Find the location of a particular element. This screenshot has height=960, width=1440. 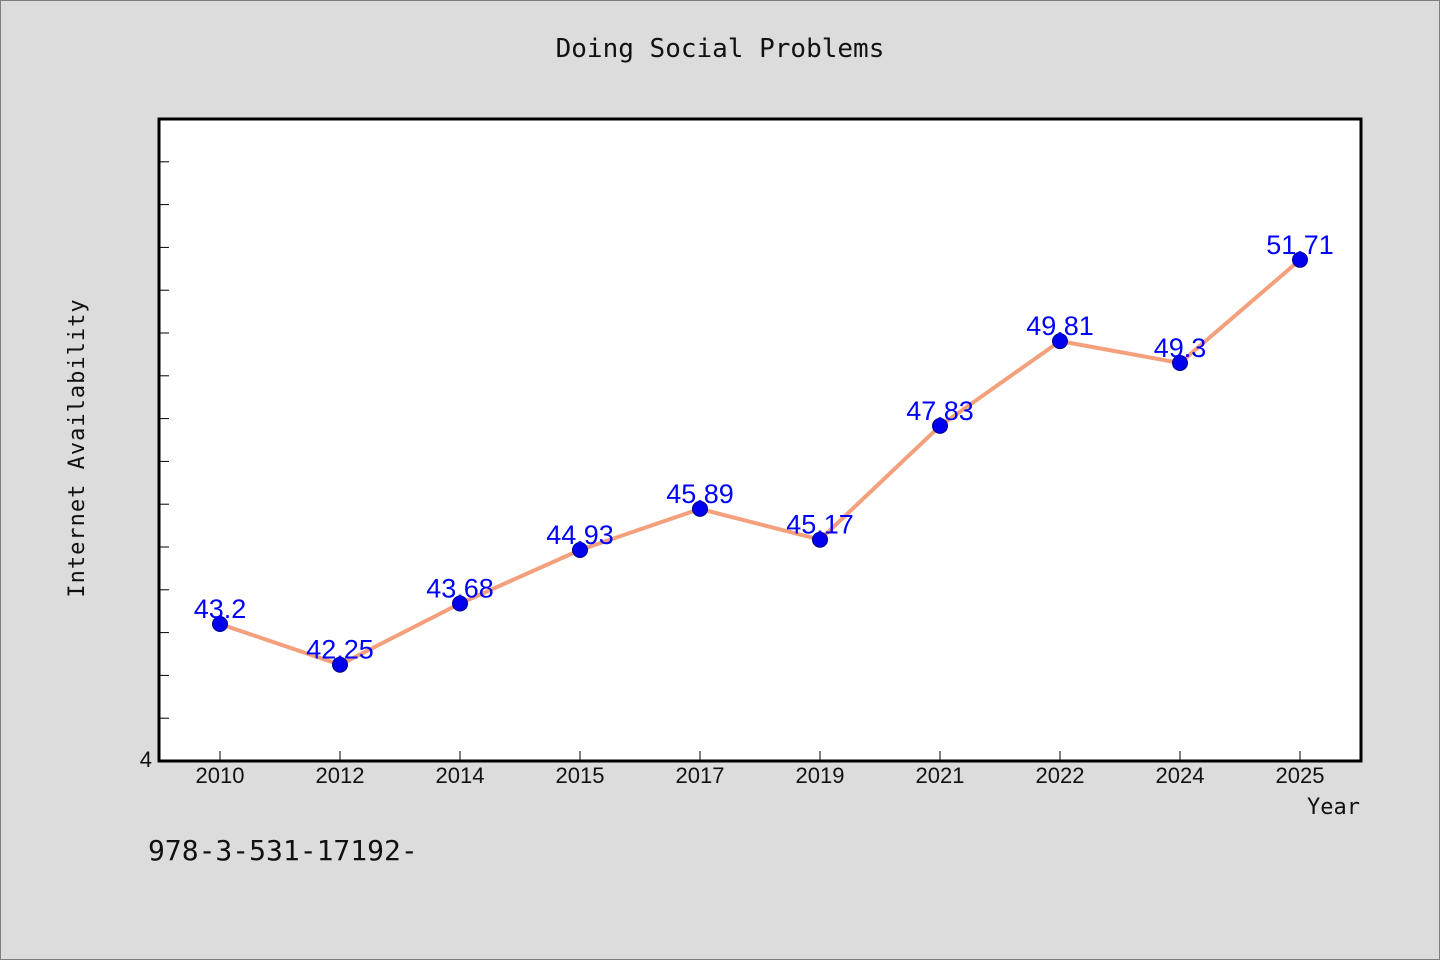

x-tick-label: 2022 is located at coordinates (1060, 775).